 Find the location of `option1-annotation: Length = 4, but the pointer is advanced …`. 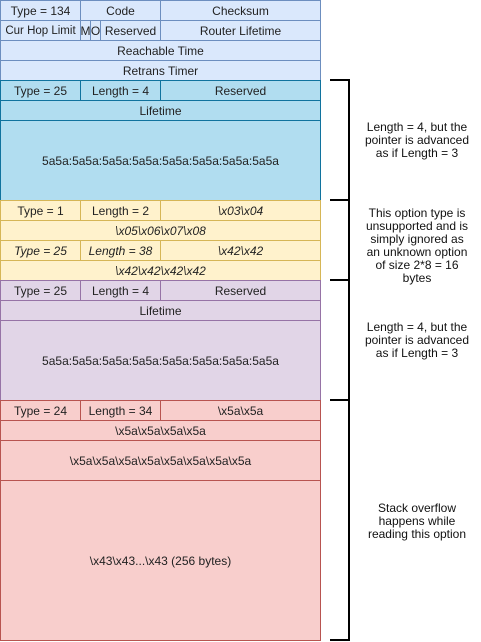

option1-annotation: Length = 4, but the pointer is advanced … is located at coordinates (417, 140).